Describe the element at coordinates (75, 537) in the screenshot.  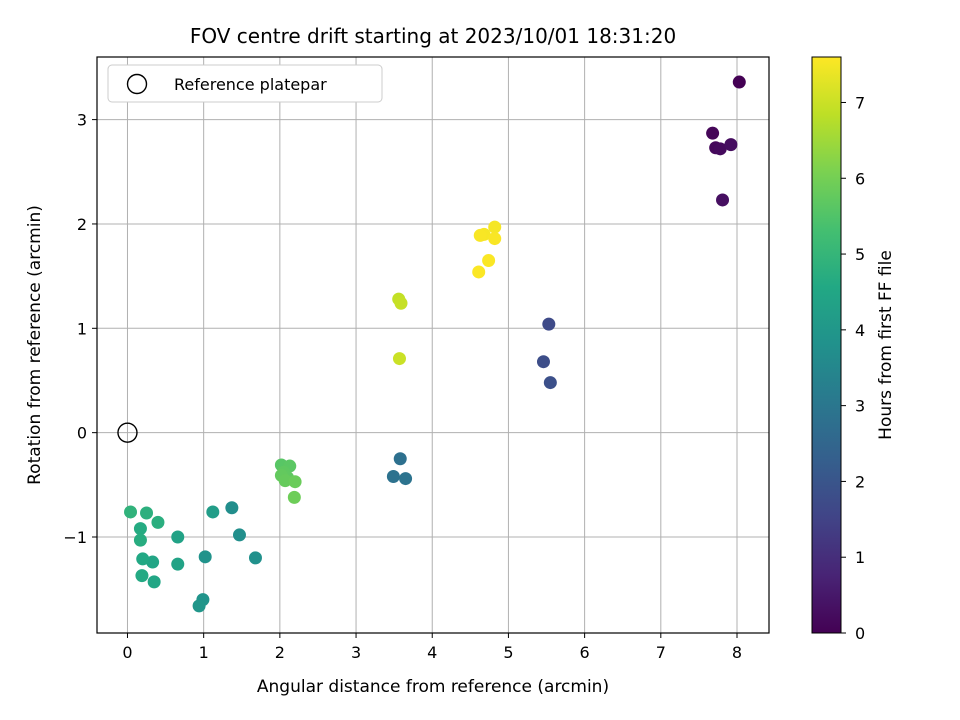
I see `y-tick-label: −1` at that location.